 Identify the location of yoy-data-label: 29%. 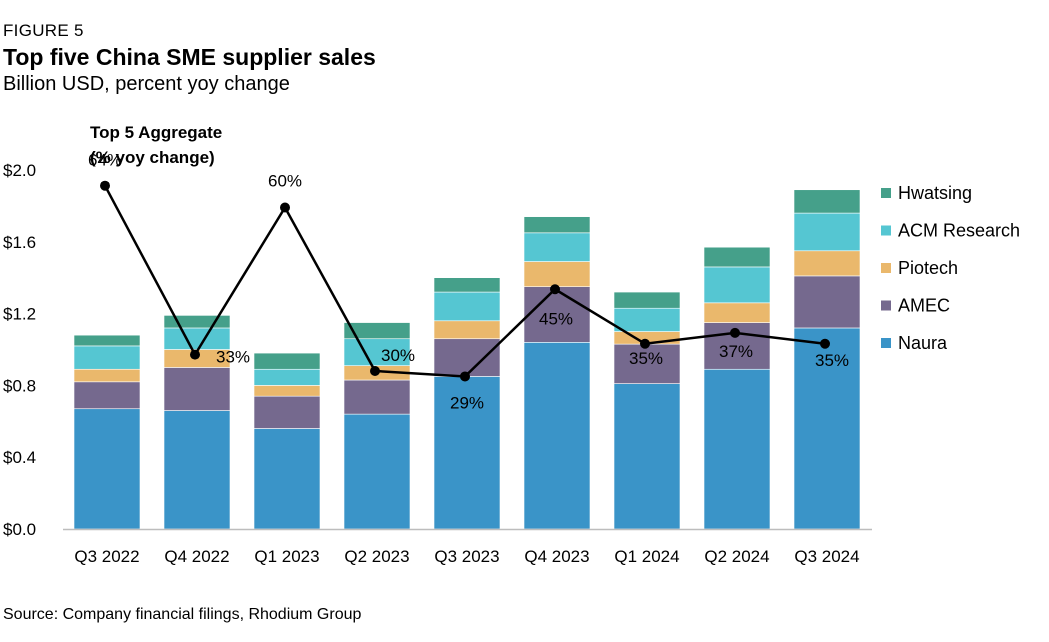
(467, 402).